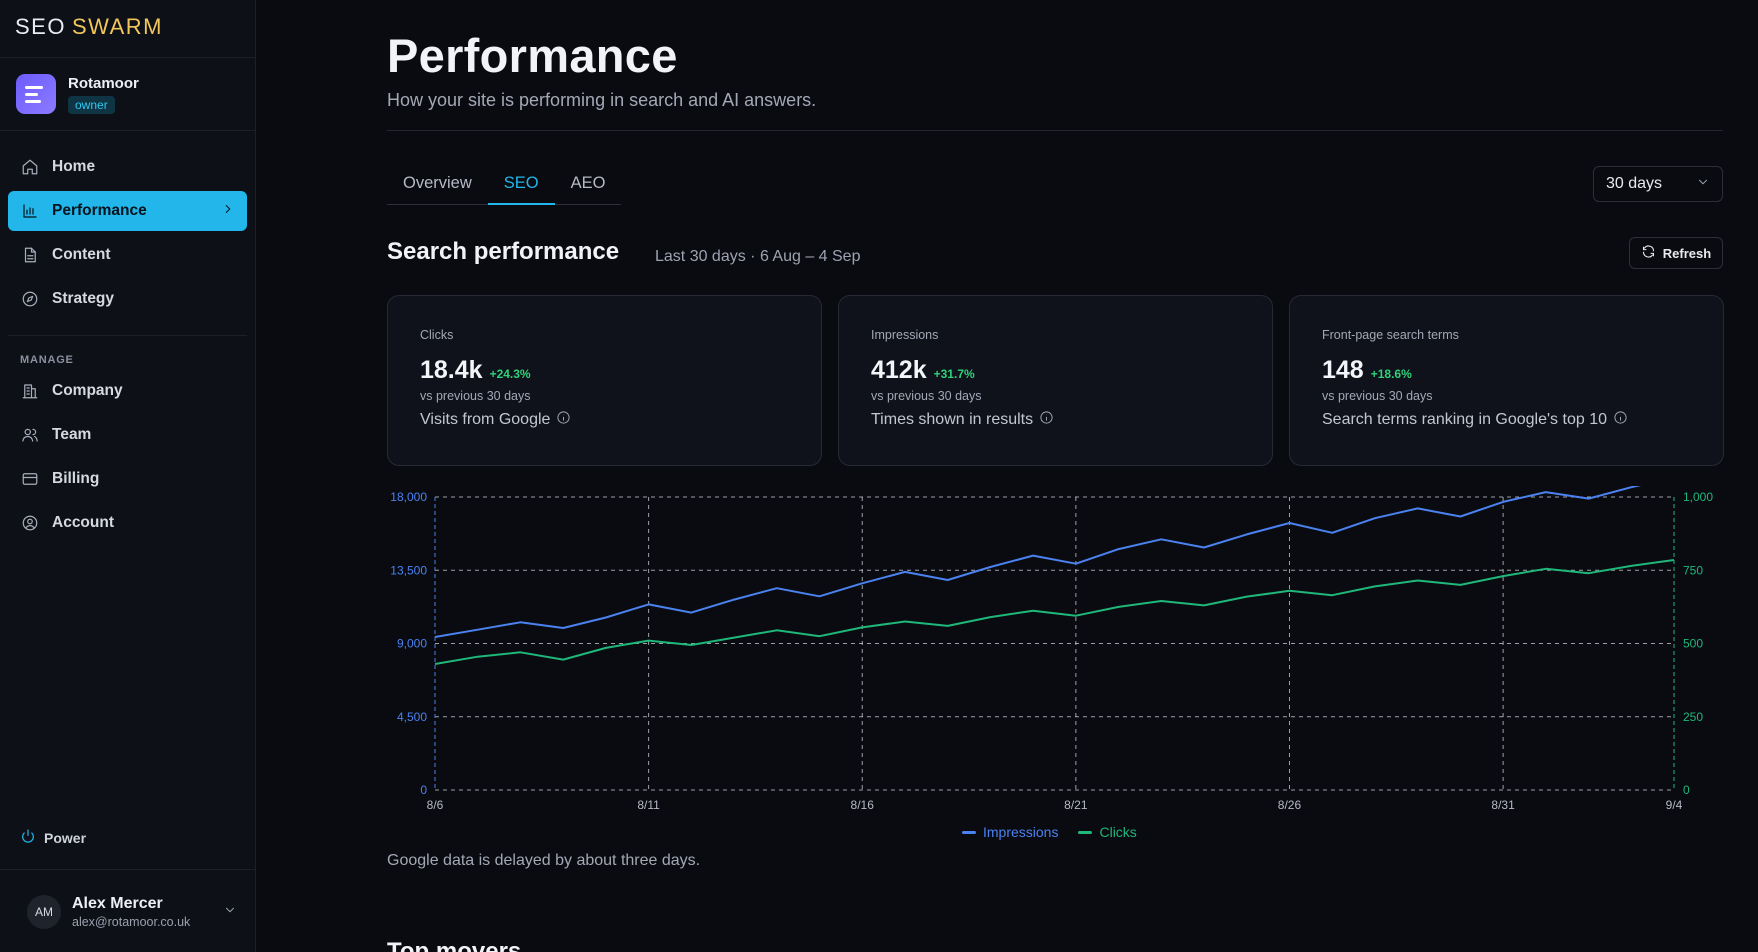 This screenshot has width=1758, height=952. I want to click on brand-logo: SEO SWARM, so click(89, 27).